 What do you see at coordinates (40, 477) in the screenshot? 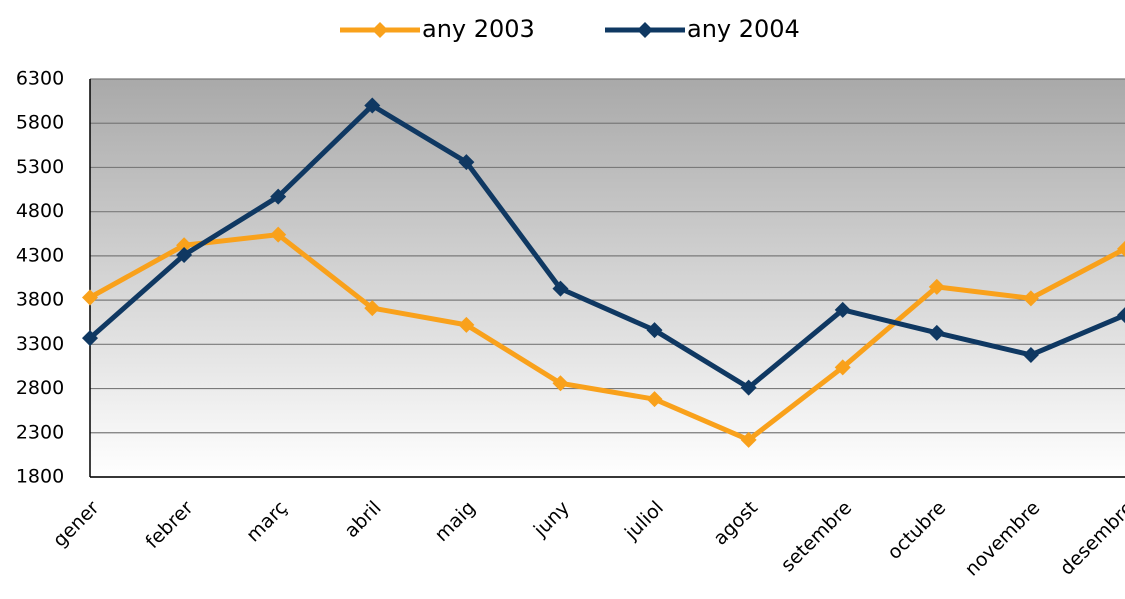
I see `y-tick-label: 1800` at bounding box center [40, 477].